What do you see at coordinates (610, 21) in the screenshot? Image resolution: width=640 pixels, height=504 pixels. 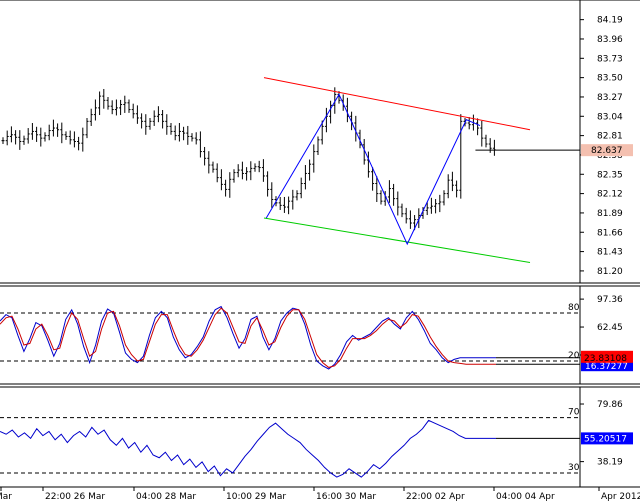 I see `price-tick-label: 84.19` at bounding box center [610, 21].